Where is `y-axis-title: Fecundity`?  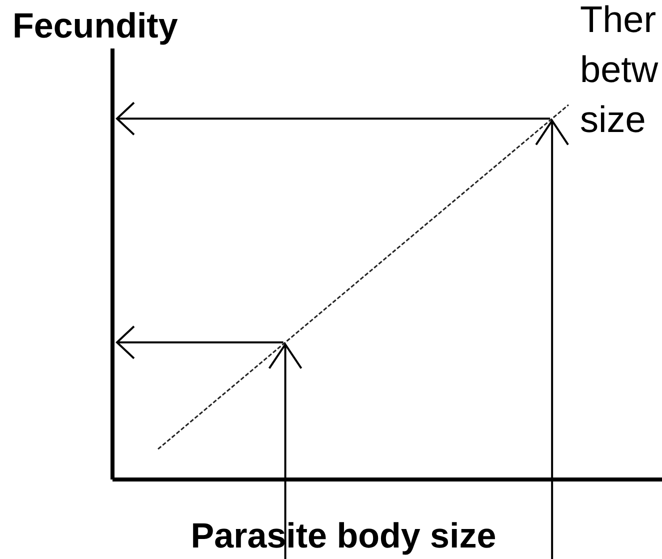
y-axis-title: Fecundity is located at coordinates (95, 26).